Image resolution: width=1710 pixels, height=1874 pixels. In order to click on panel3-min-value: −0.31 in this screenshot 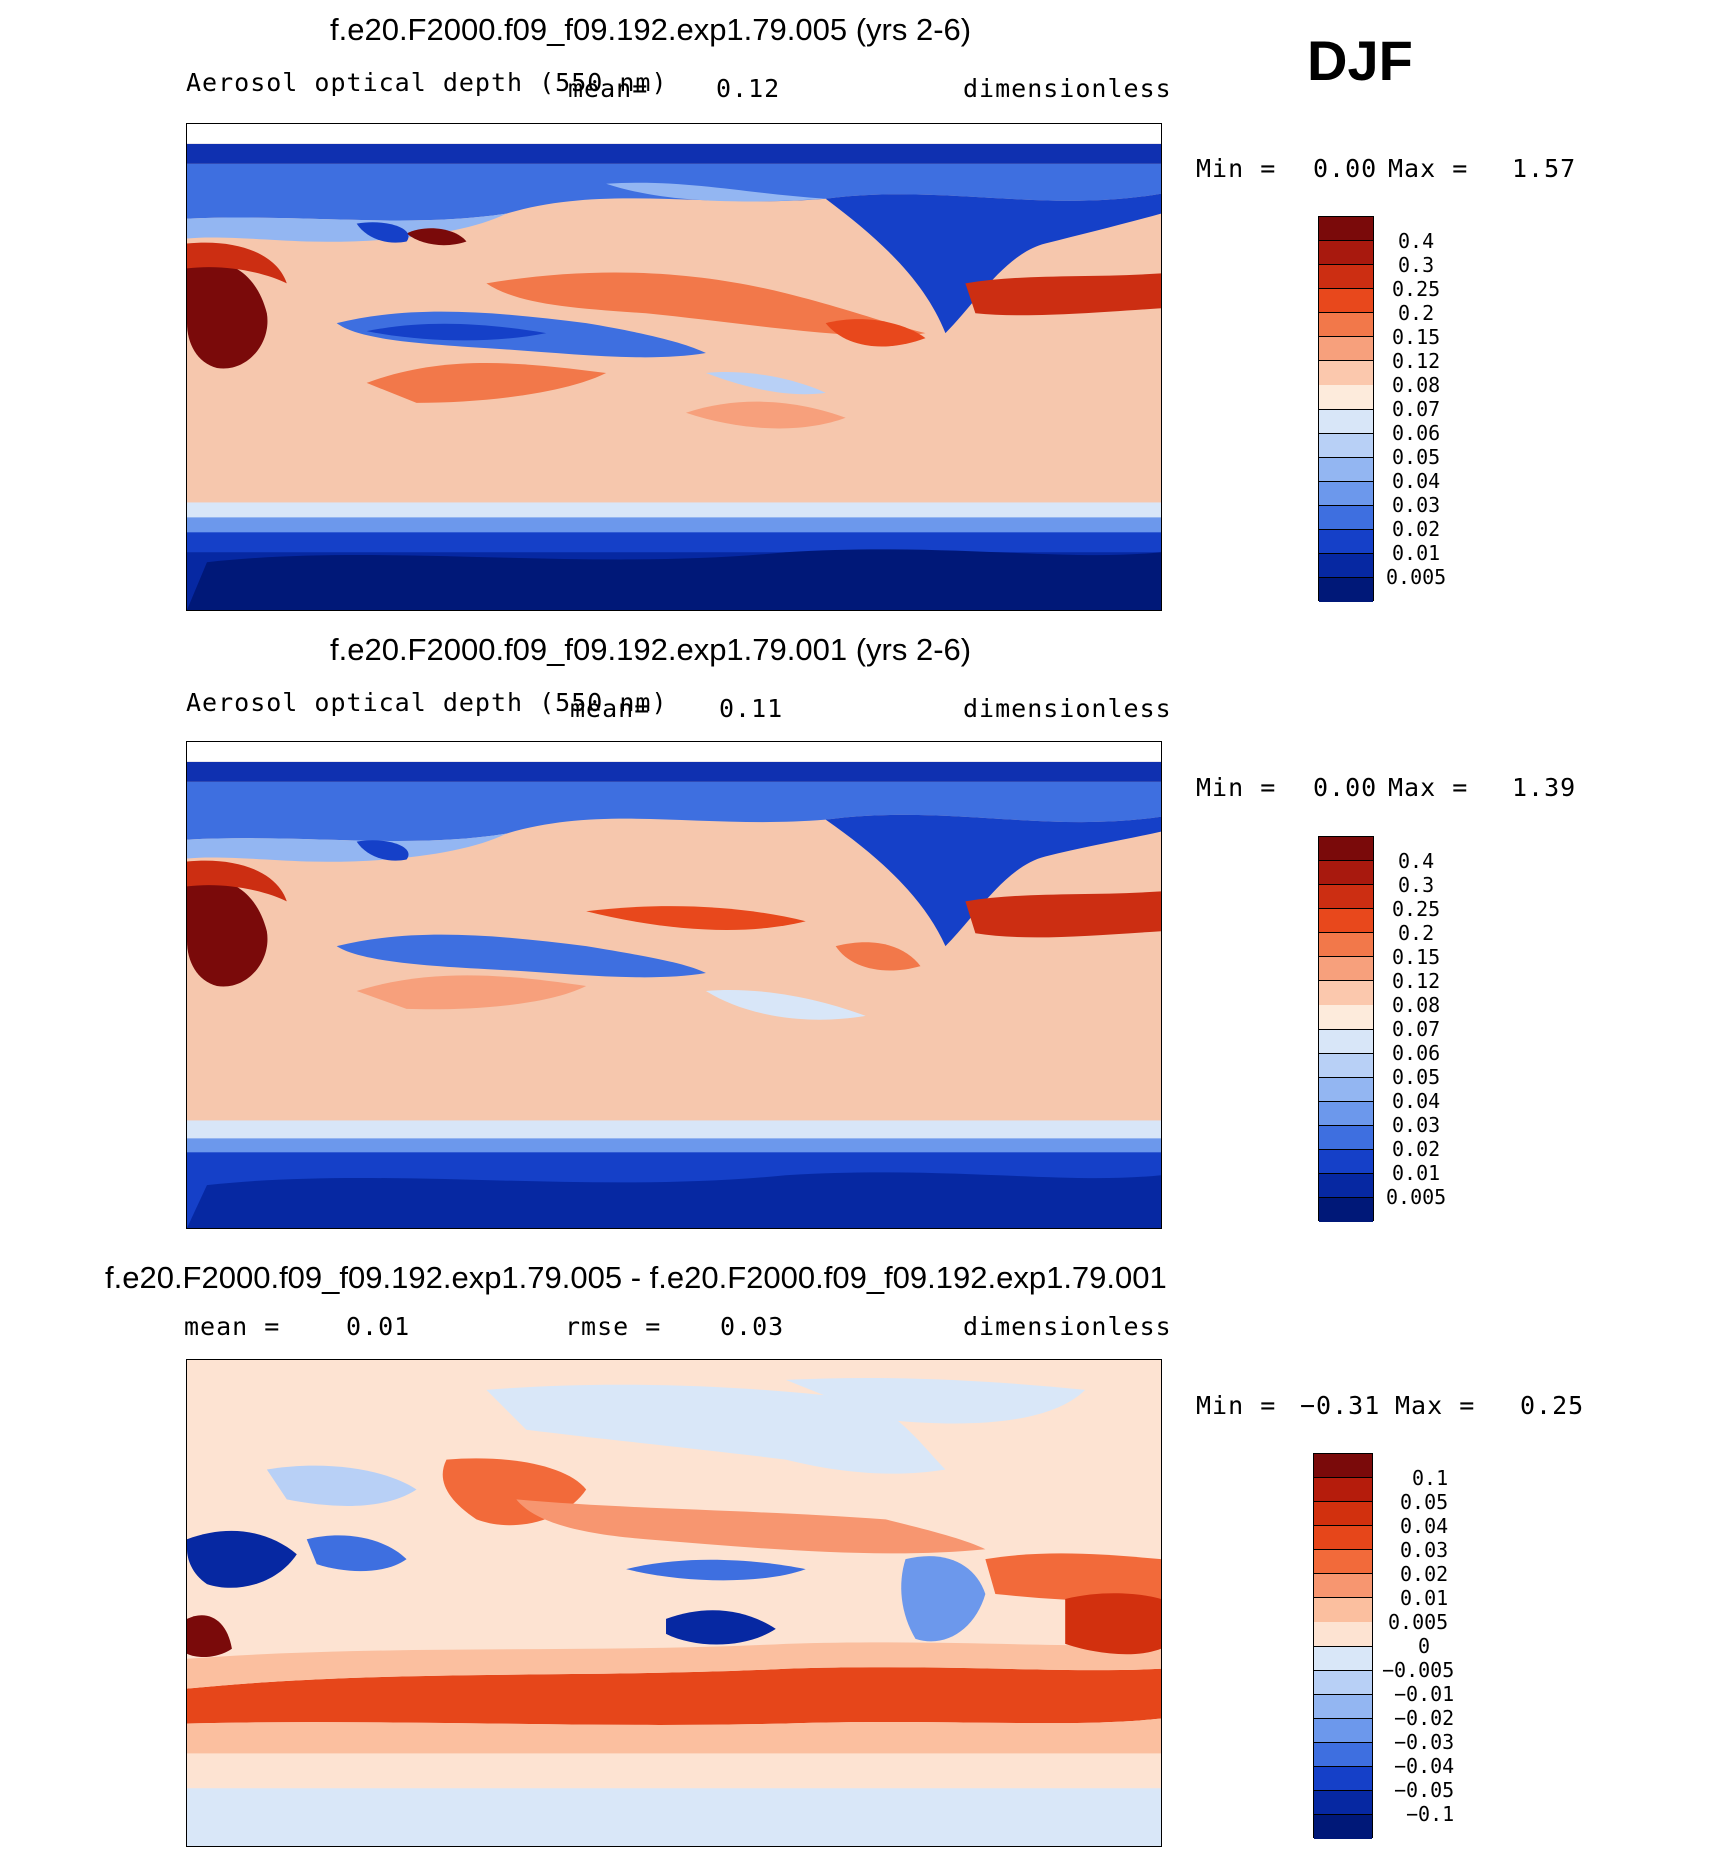, I will do `click(1340, 1405)`.